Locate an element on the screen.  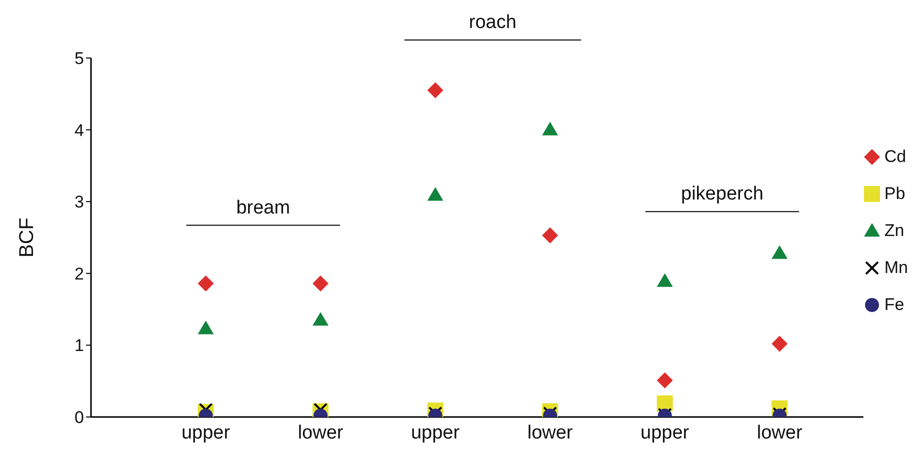
y-tick-label: 3 is located at coordinates (79, 202).